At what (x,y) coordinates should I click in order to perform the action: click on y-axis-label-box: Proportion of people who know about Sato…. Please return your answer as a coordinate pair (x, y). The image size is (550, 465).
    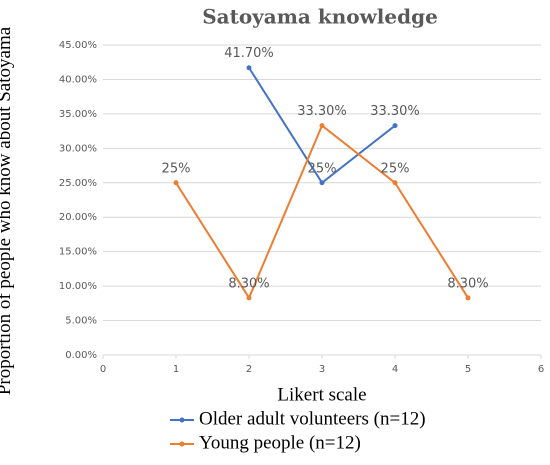
    Looking at the image, I should click on (7, 211).